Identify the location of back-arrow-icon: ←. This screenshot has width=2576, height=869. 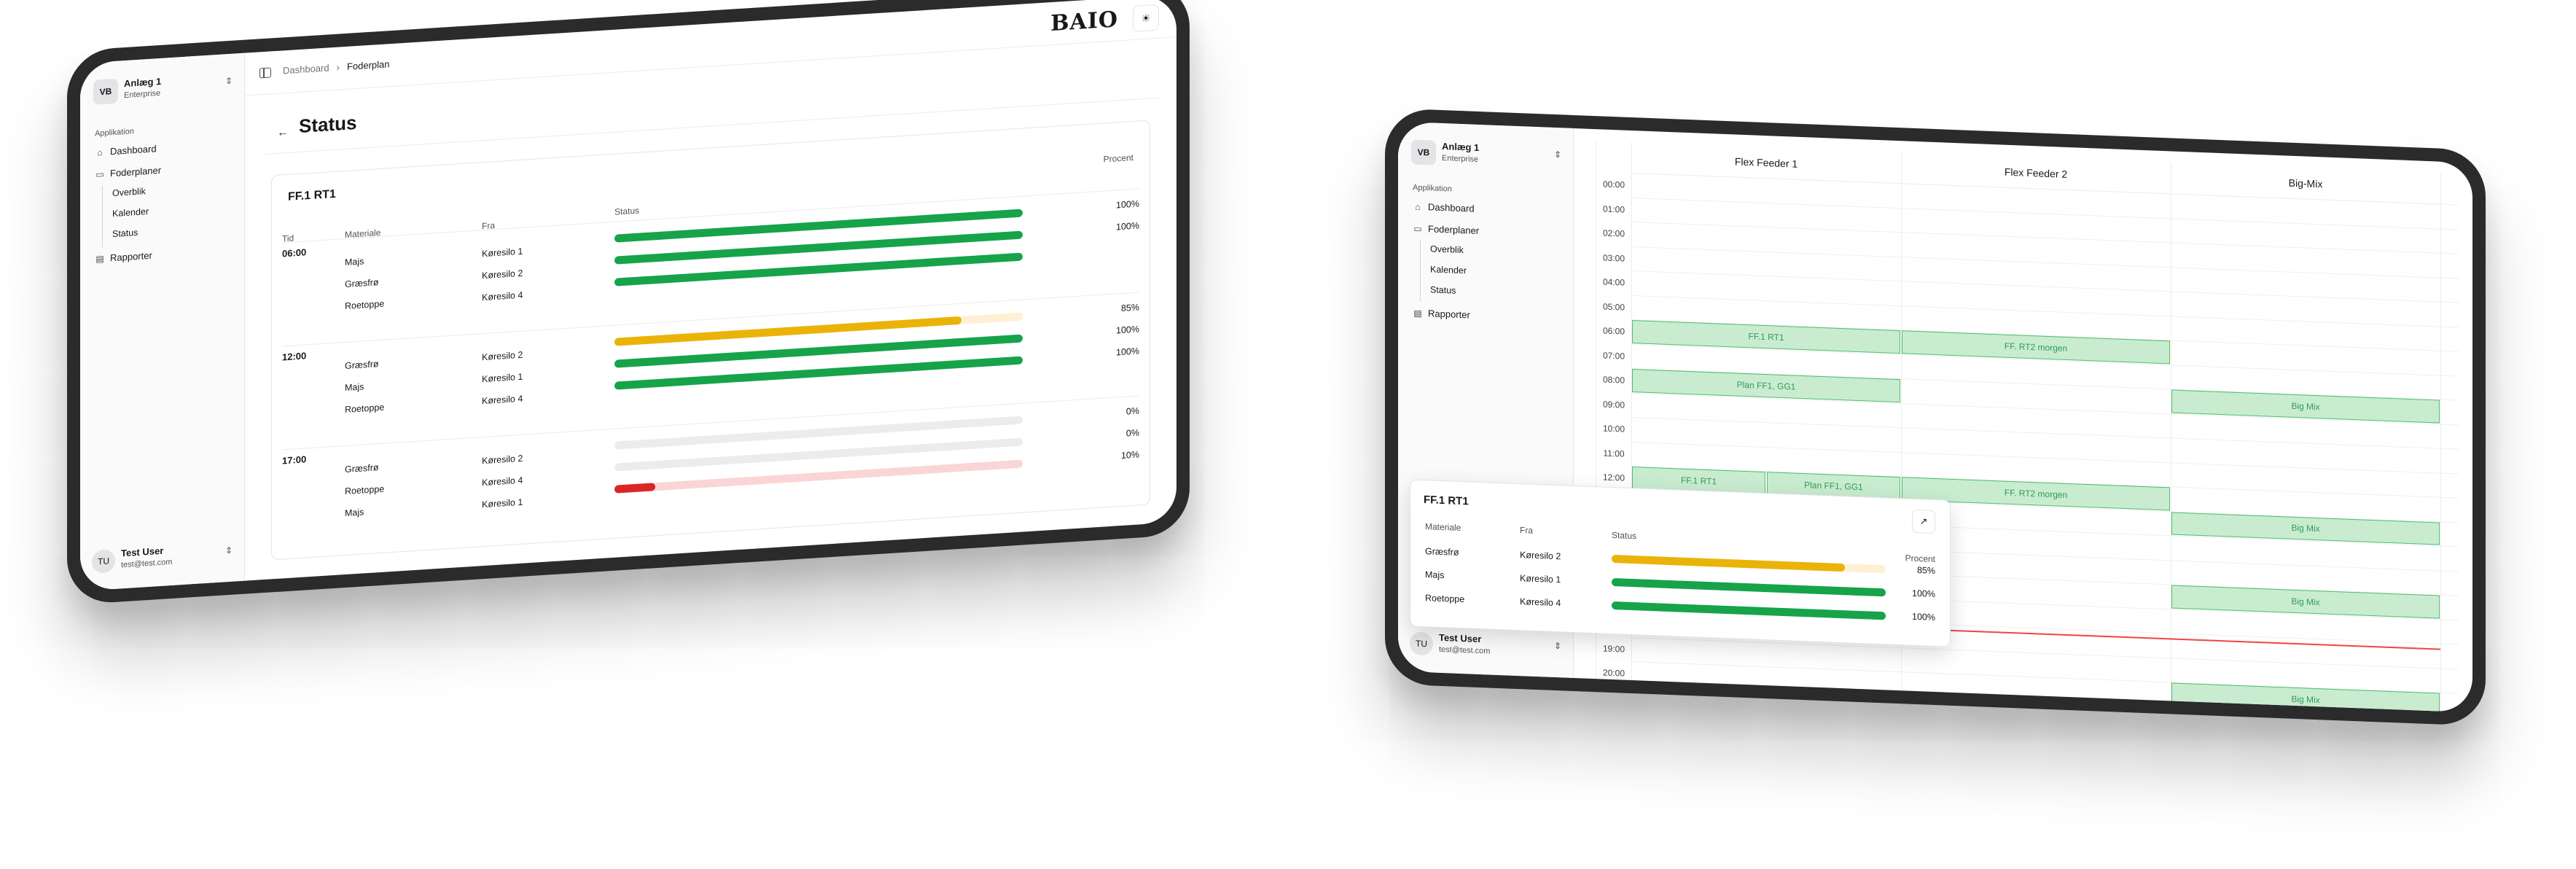
(283, 132).